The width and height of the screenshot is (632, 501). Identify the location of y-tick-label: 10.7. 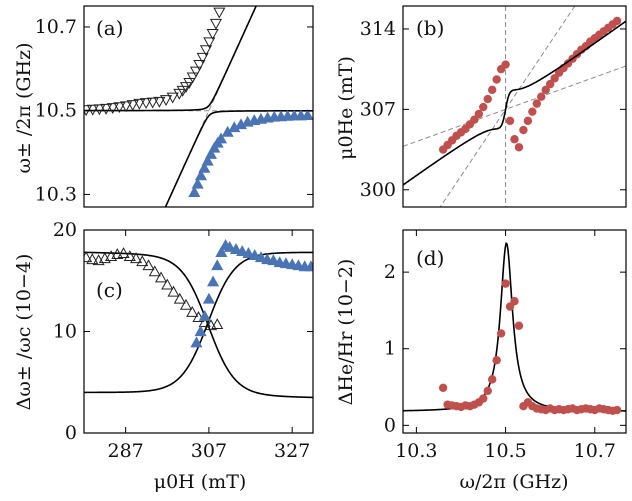
(56, 27).